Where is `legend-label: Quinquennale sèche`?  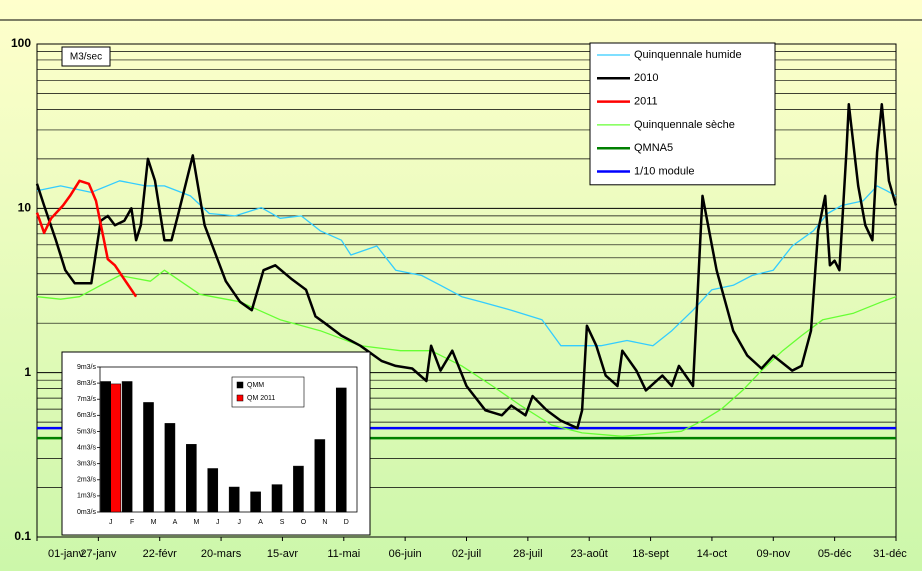
legend-label: Quinquennale sèche is located at coordinates (684, 125).